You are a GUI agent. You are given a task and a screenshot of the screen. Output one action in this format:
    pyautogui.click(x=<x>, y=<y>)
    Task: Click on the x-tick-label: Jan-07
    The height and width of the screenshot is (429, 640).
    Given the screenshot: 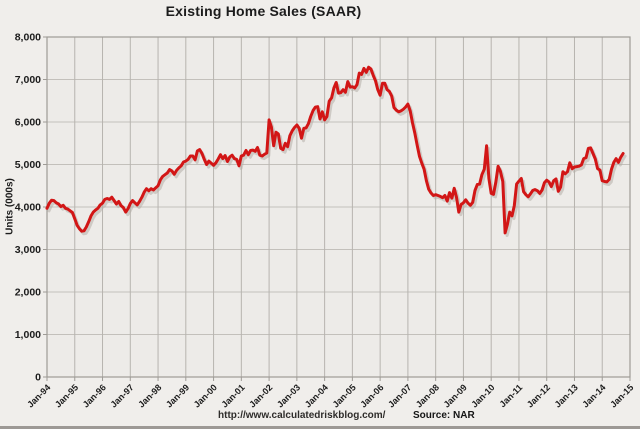 What is the action you would take?
    pyautogui.click(x=399, y=395)
    